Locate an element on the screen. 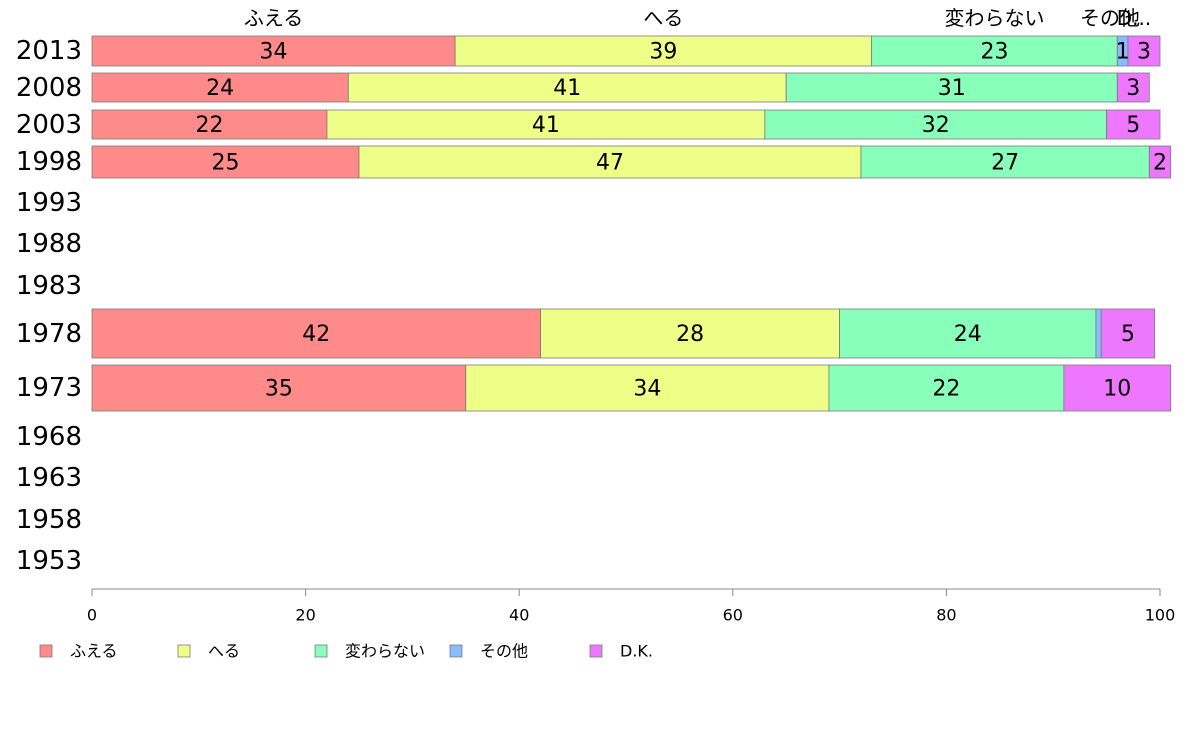  value-label-2003-series-4: 5 is located at coordinates (1133, 125).